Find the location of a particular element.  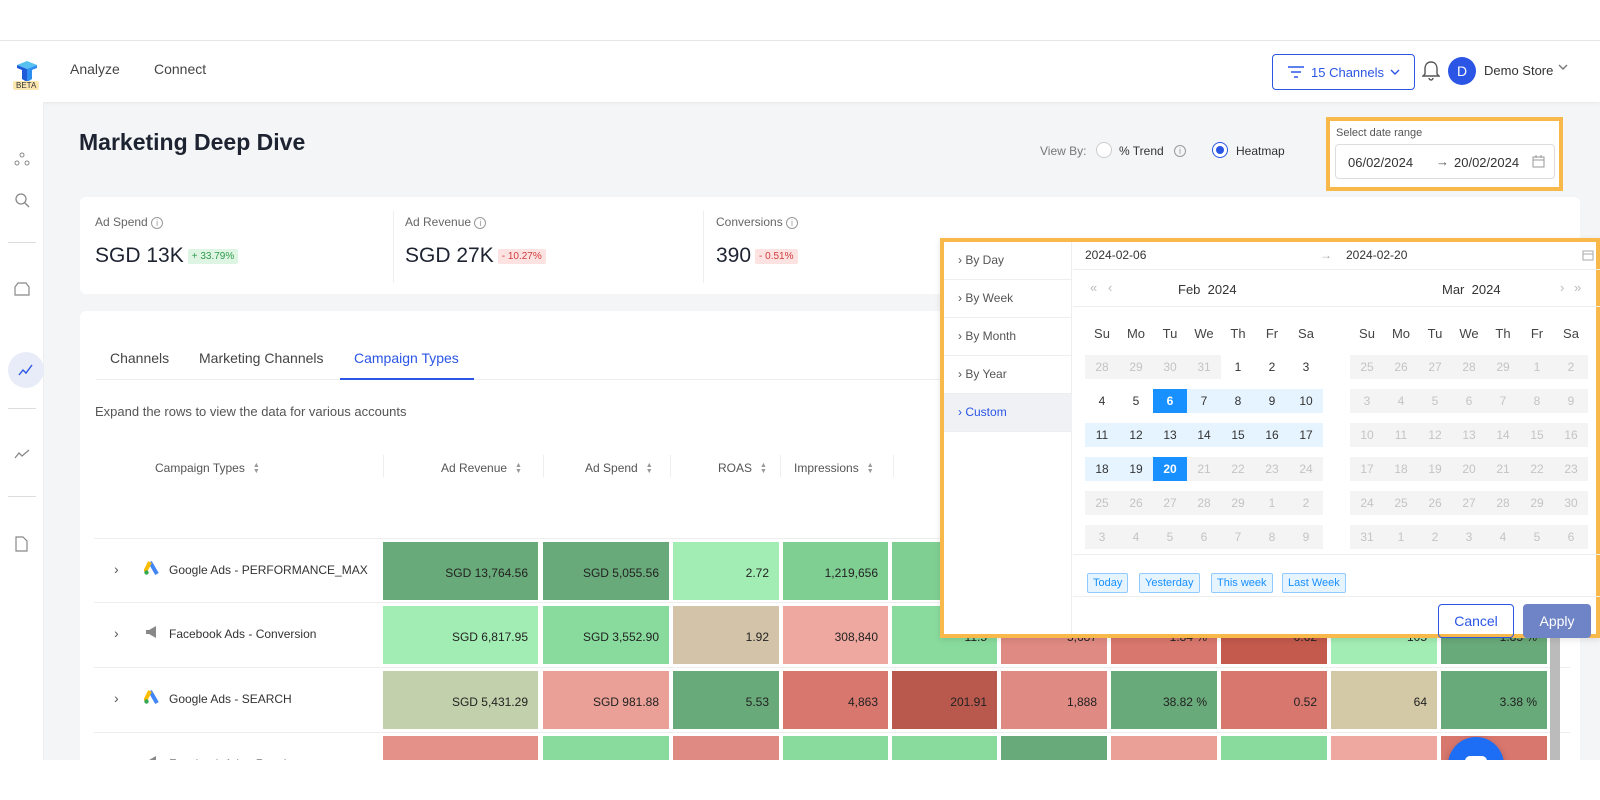

preset-by-week: › By Week is located at coordinates (1008, 299).